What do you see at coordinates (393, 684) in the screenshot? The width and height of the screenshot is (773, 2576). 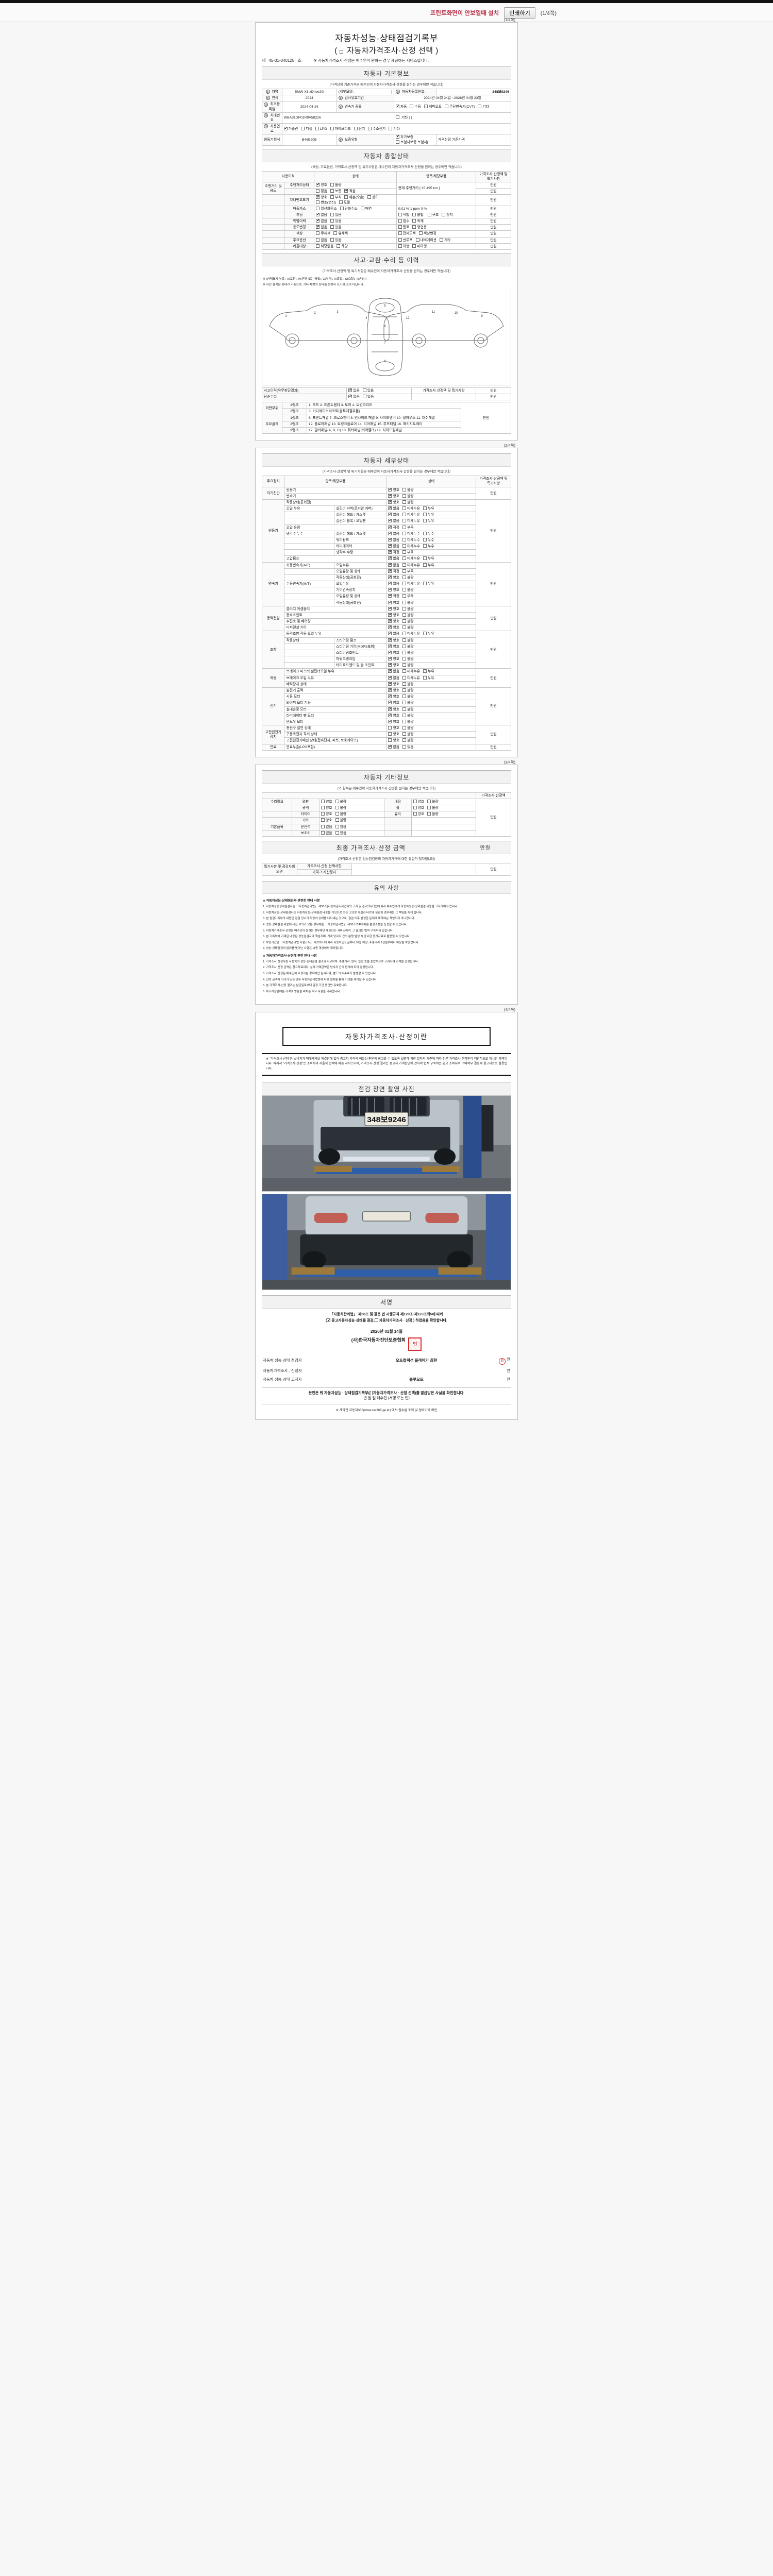 I see `detail-state-5-2-option-0: 양호` at bounding box center [393, 684].